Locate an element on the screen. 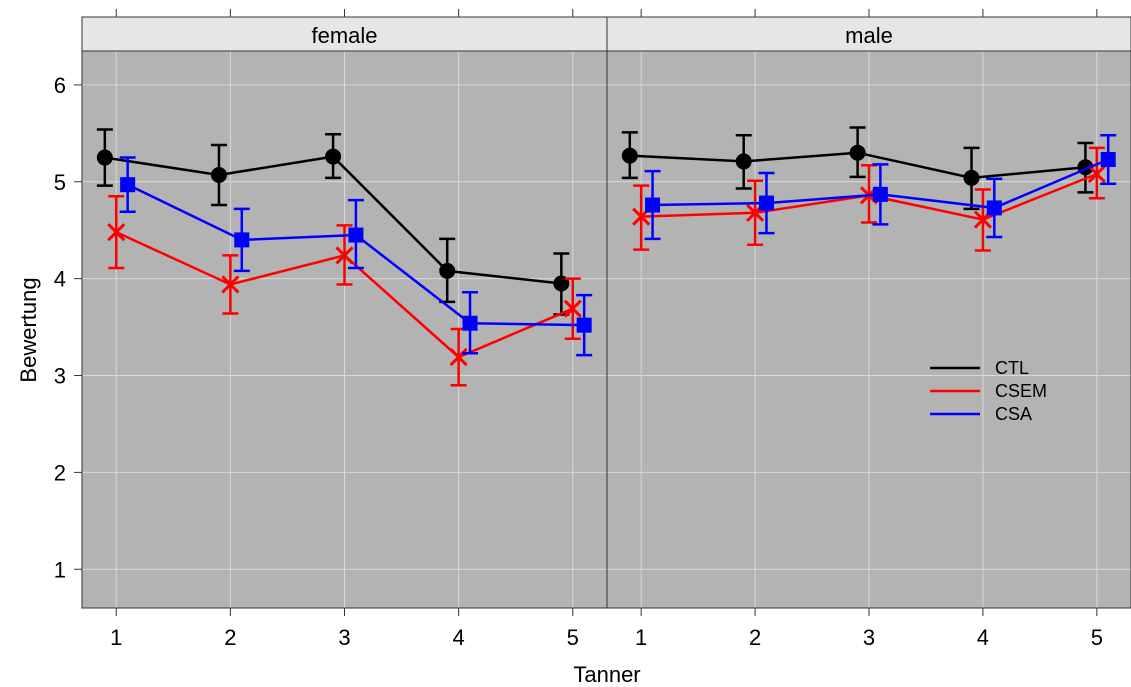  series-csa-female is located at coordinates (356, 256).